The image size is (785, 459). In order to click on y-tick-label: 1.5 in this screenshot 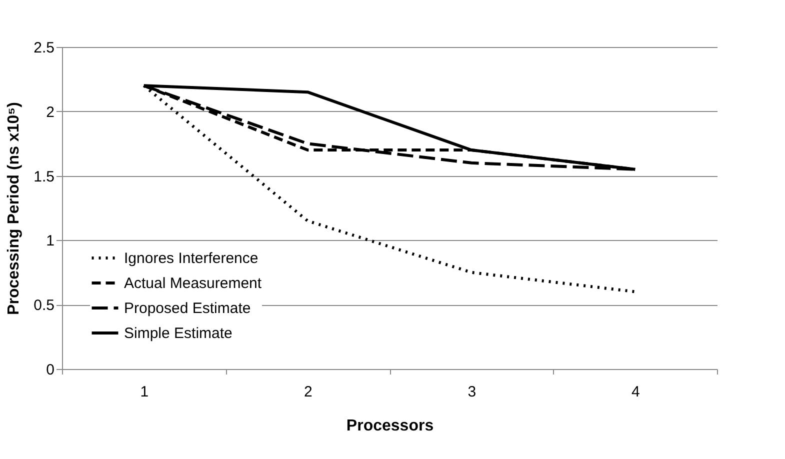, I will do `click(44, 177)`.